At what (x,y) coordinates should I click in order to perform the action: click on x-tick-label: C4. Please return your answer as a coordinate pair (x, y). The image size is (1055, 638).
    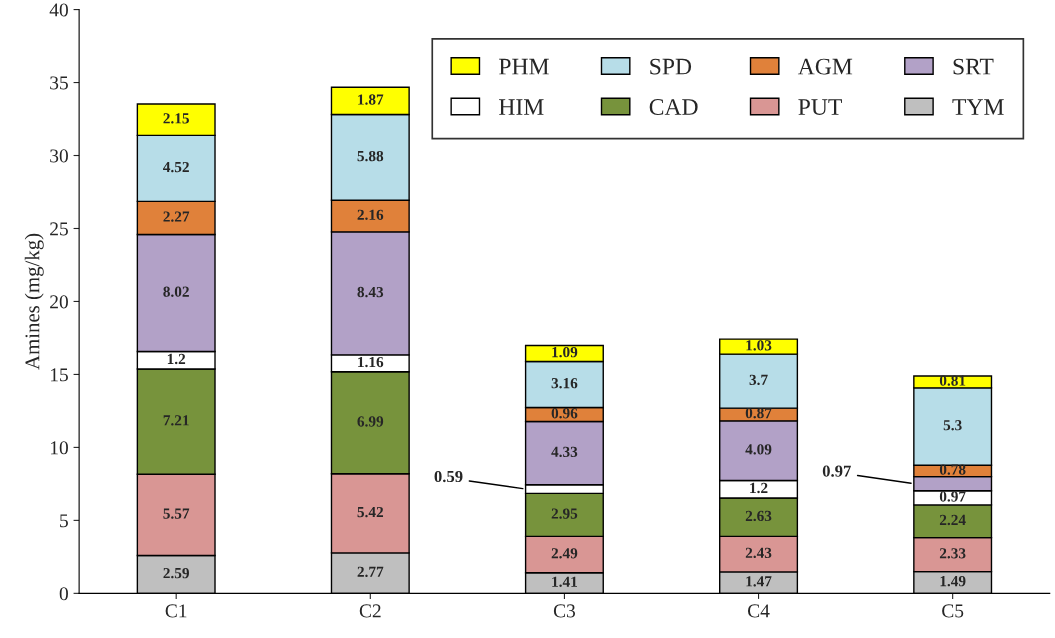
    Looking at the image, I should click on (759, 611).